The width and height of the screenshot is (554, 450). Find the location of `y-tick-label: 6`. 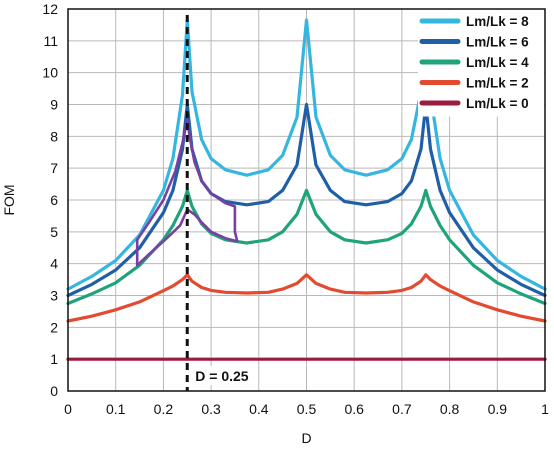

y-tick-label: 6 is located at coordinates (54, 200).